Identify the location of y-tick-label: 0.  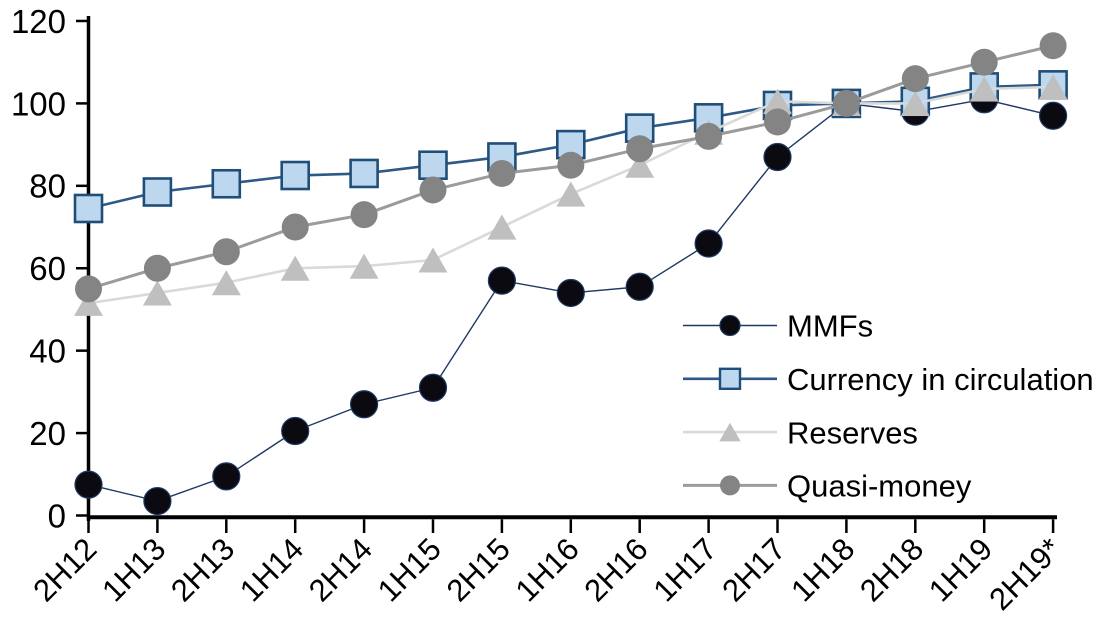
(57, 515).